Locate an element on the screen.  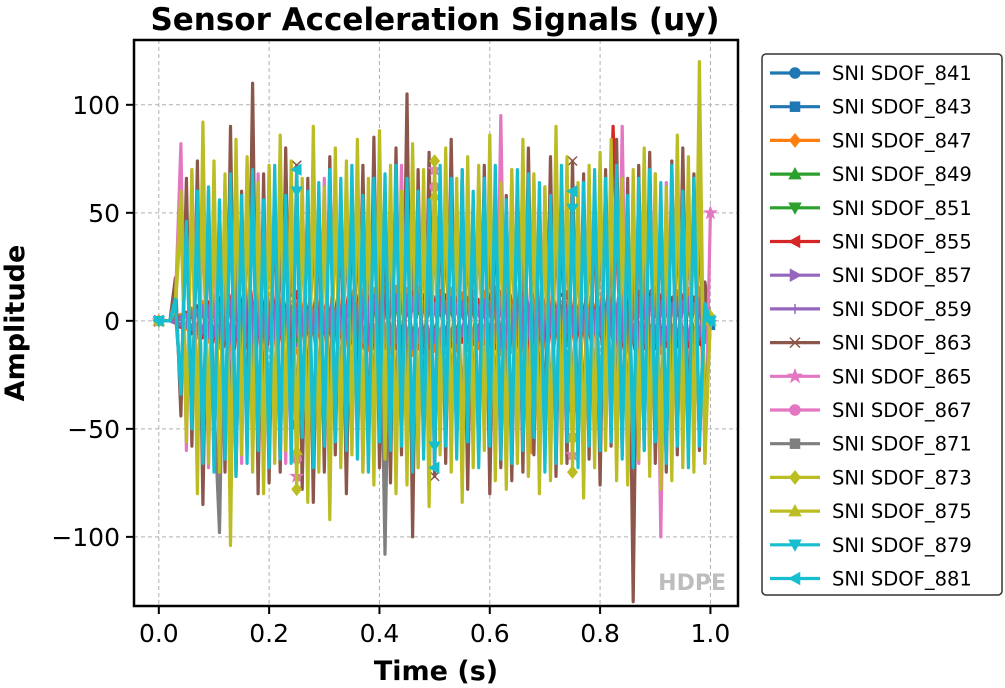
material-annotation: HDPE is located at coordinates (692, 583).